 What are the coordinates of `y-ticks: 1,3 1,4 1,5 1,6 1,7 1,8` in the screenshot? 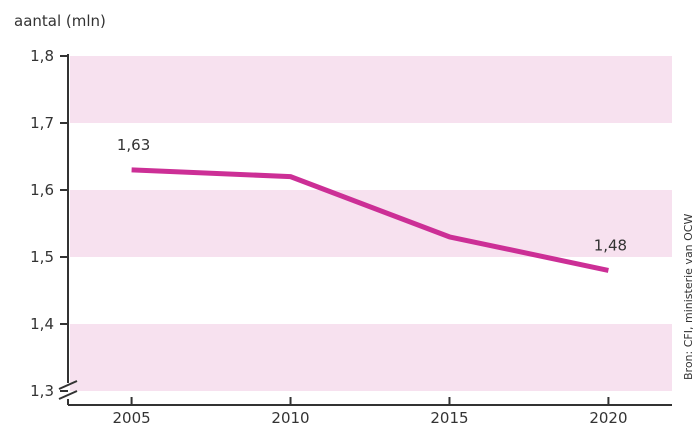 It's located at (49, 223).